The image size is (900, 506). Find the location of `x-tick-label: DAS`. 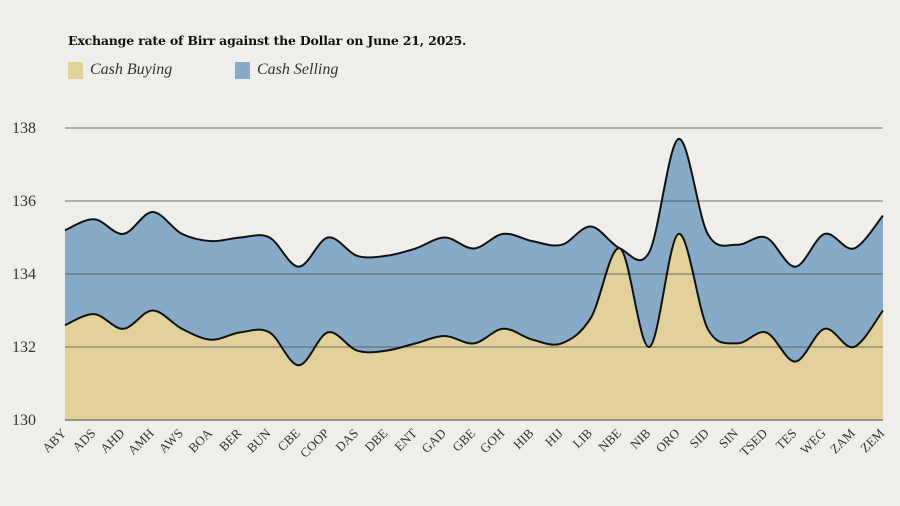

x-tick-label: DAS is located at coordinates (346, 440).